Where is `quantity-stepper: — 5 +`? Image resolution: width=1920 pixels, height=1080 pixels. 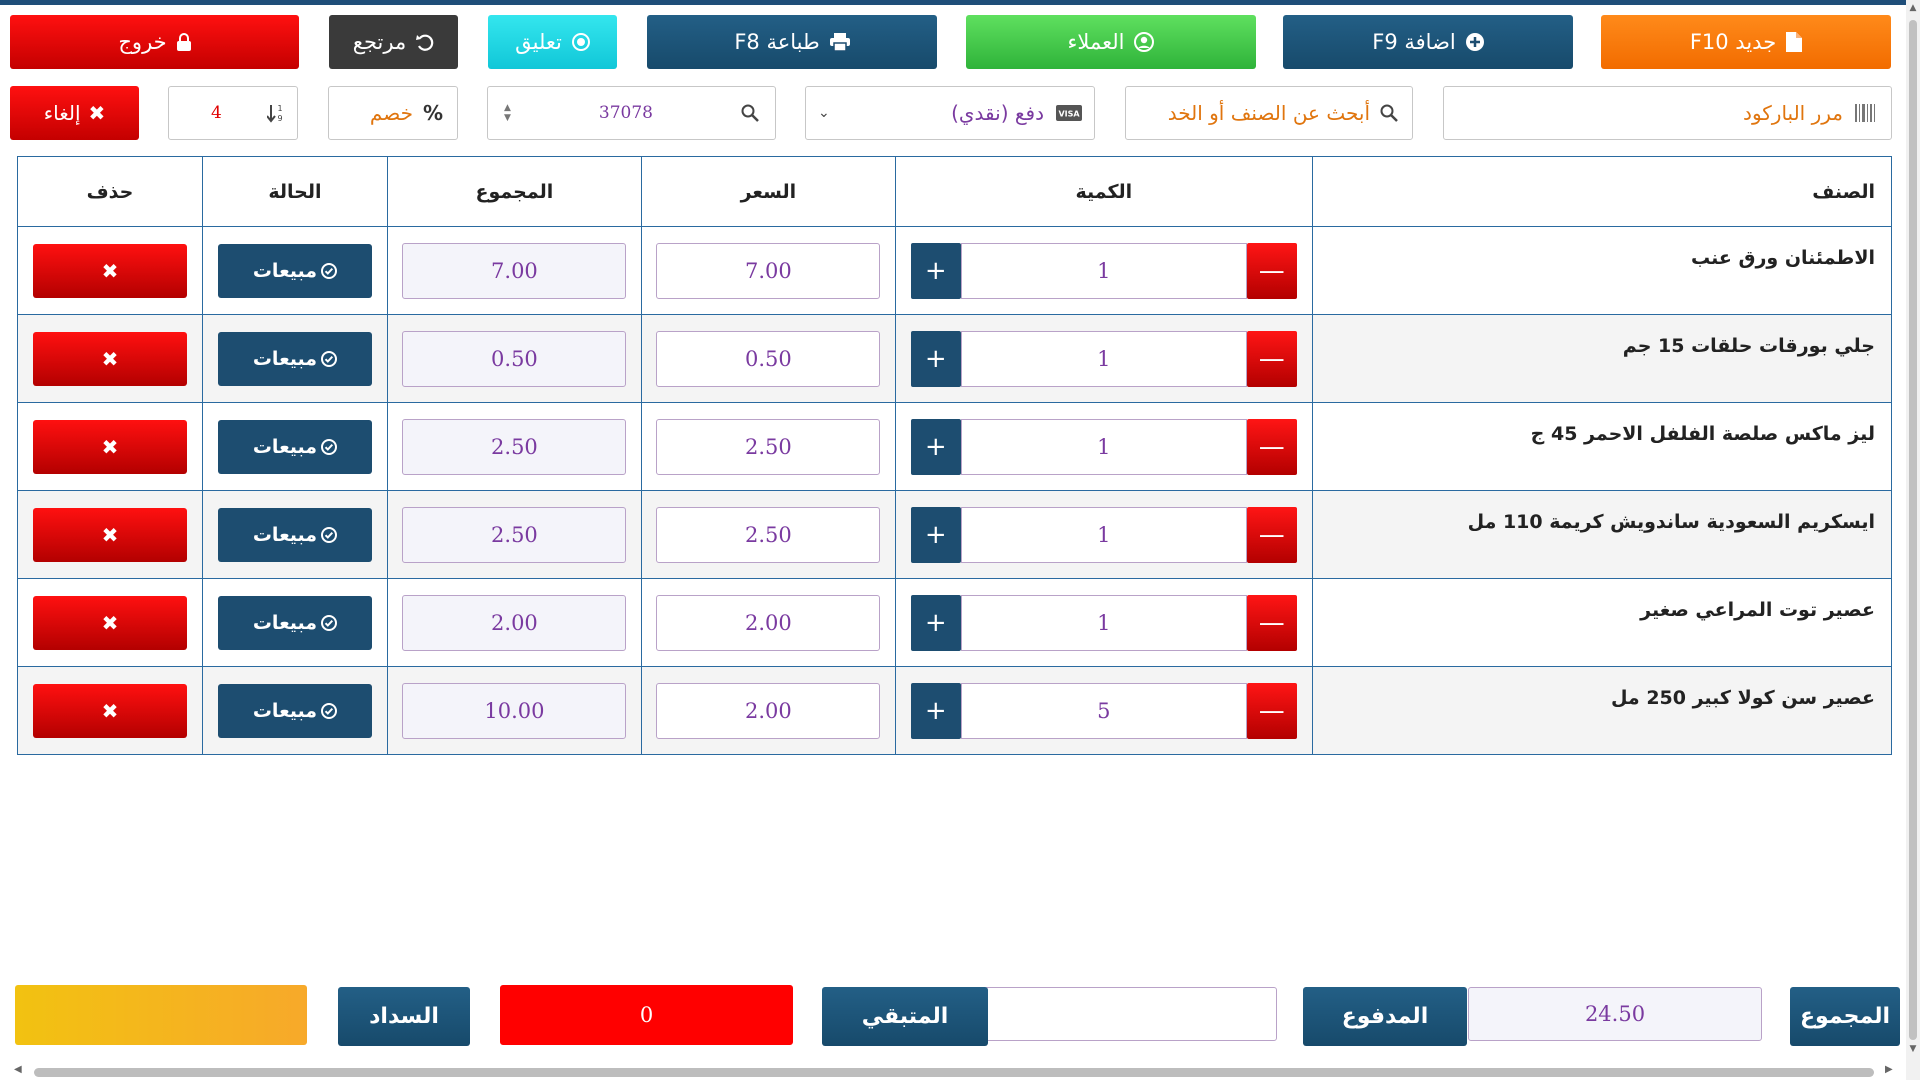 quantity-stepper: — 5 + is located at coordinates (1104, 710).